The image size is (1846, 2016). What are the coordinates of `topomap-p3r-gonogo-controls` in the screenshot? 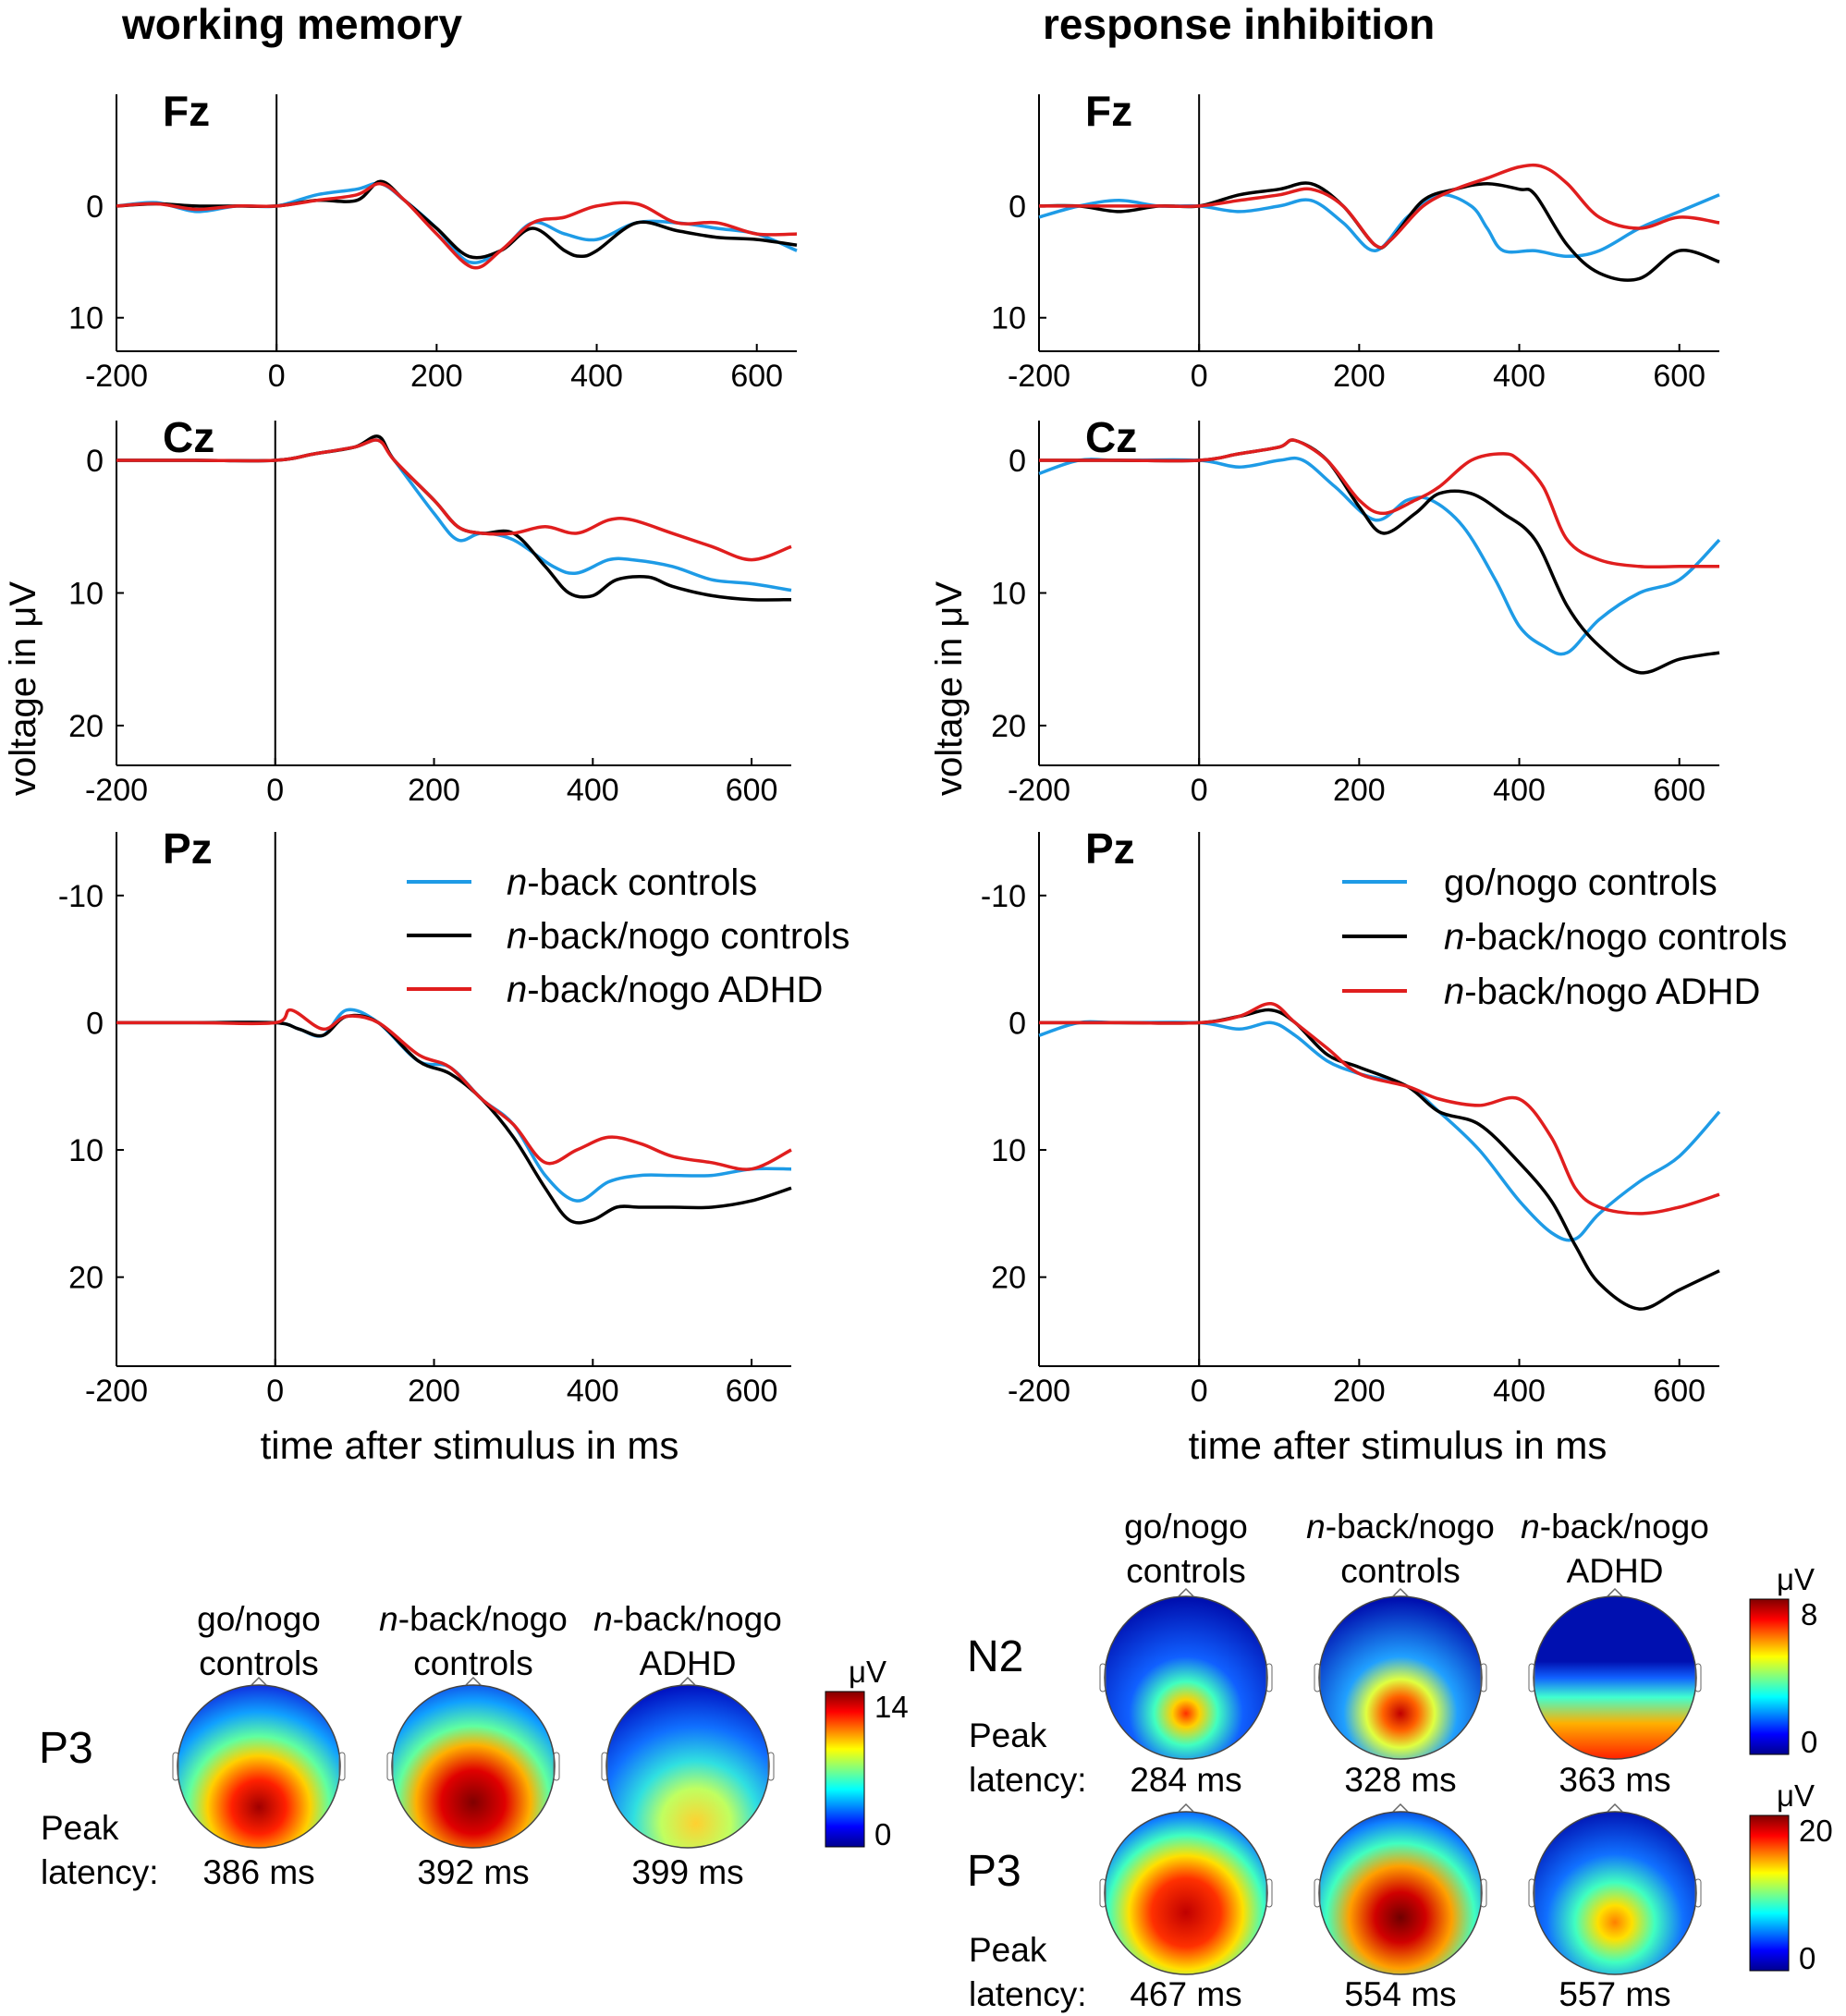 It's located at (1186, 1888).